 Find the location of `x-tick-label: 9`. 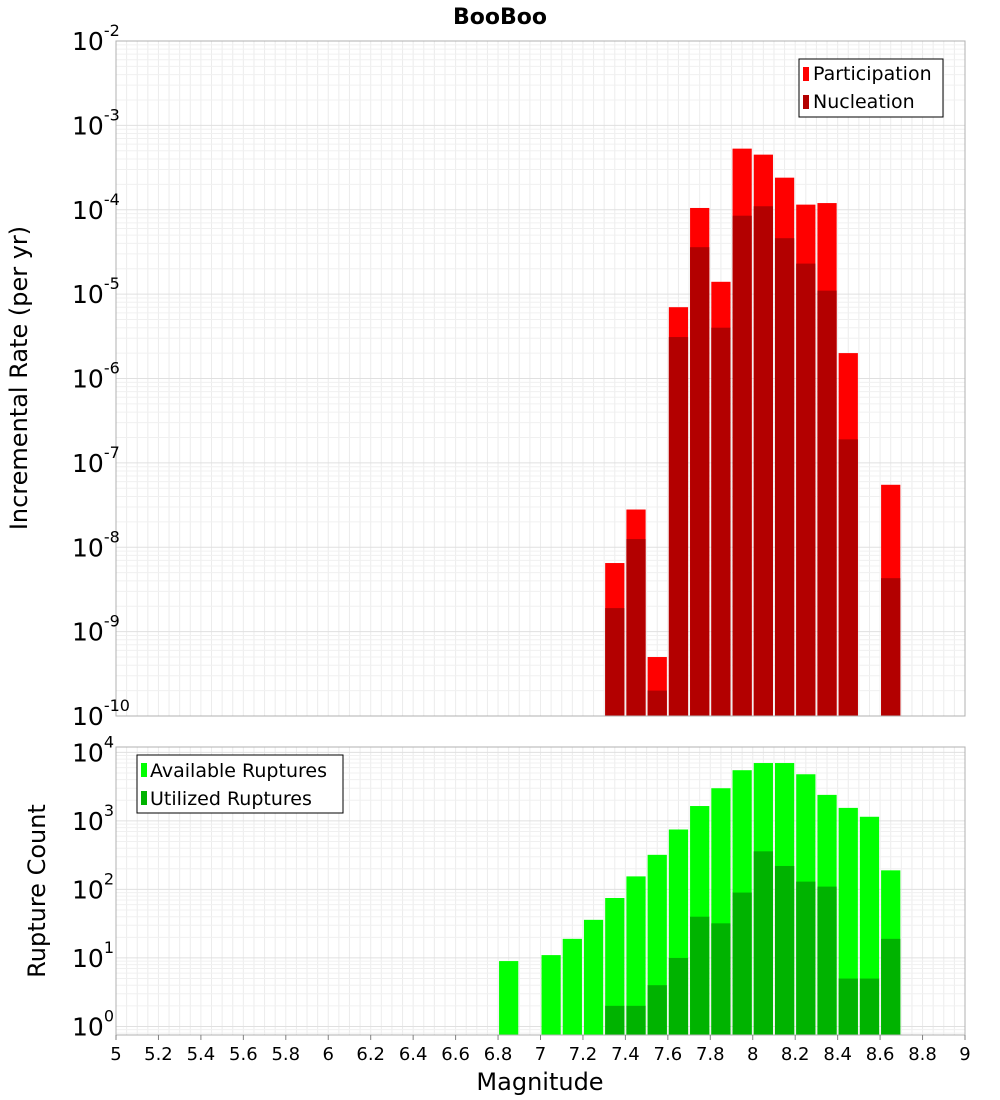

x-tick-label: 9 is located at coordinates (964, 1054).